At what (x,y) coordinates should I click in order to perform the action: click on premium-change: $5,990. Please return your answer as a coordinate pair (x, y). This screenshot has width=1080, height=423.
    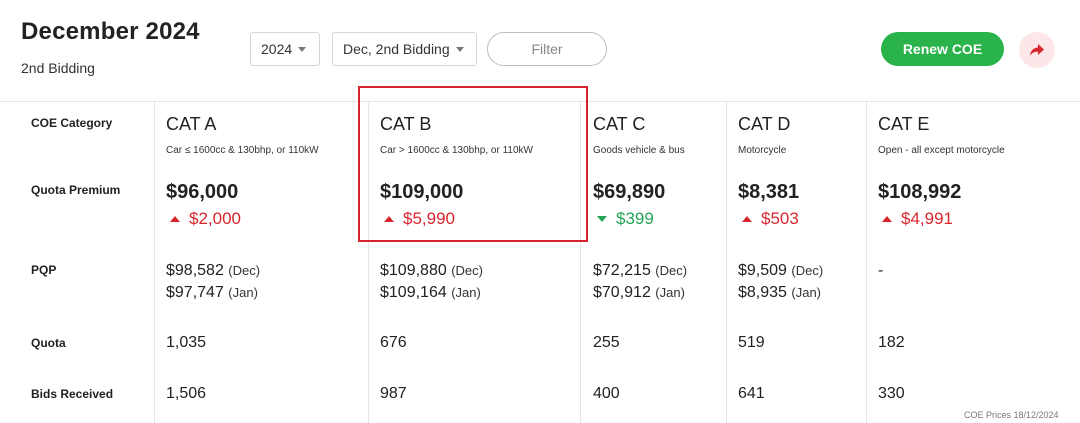
    Looking at the image, I should click on (419, 219).